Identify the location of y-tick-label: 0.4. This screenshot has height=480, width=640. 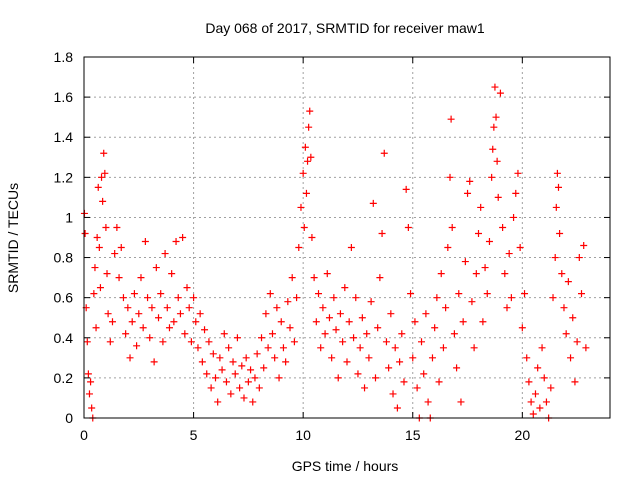
(64, 338).